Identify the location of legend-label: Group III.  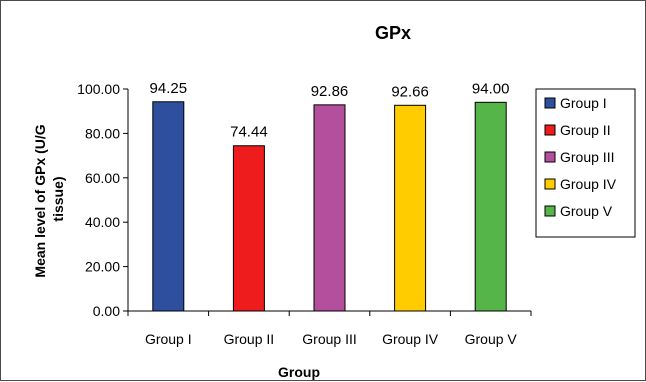
(587, 157).